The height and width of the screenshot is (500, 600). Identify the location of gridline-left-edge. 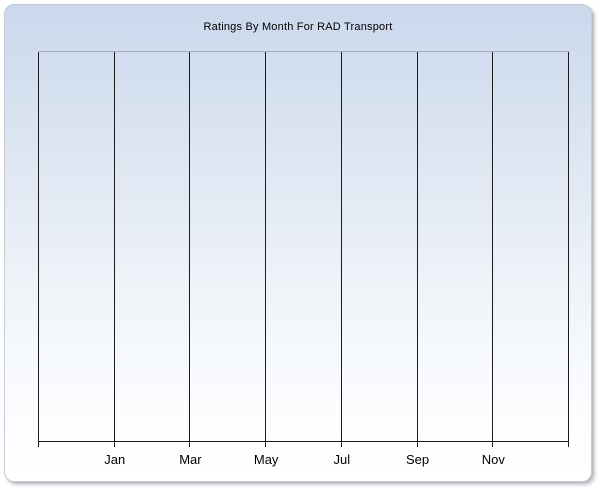
(38, 249).